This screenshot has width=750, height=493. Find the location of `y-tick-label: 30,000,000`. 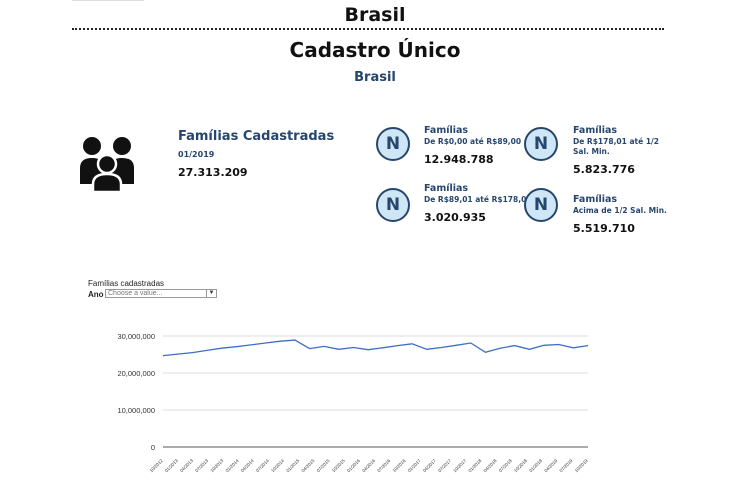

y-tick-label: 30,000,000 is located at coordinates (136, 336).